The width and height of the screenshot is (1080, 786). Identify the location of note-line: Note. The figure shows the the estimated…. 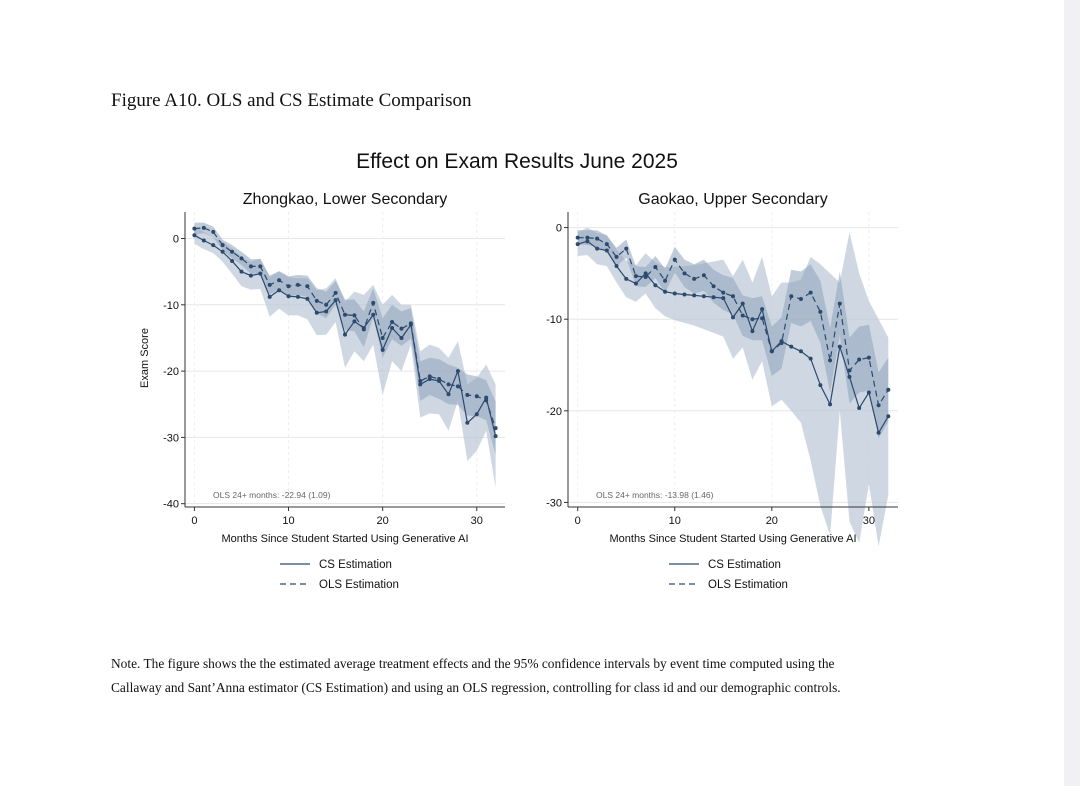
(473, 663).